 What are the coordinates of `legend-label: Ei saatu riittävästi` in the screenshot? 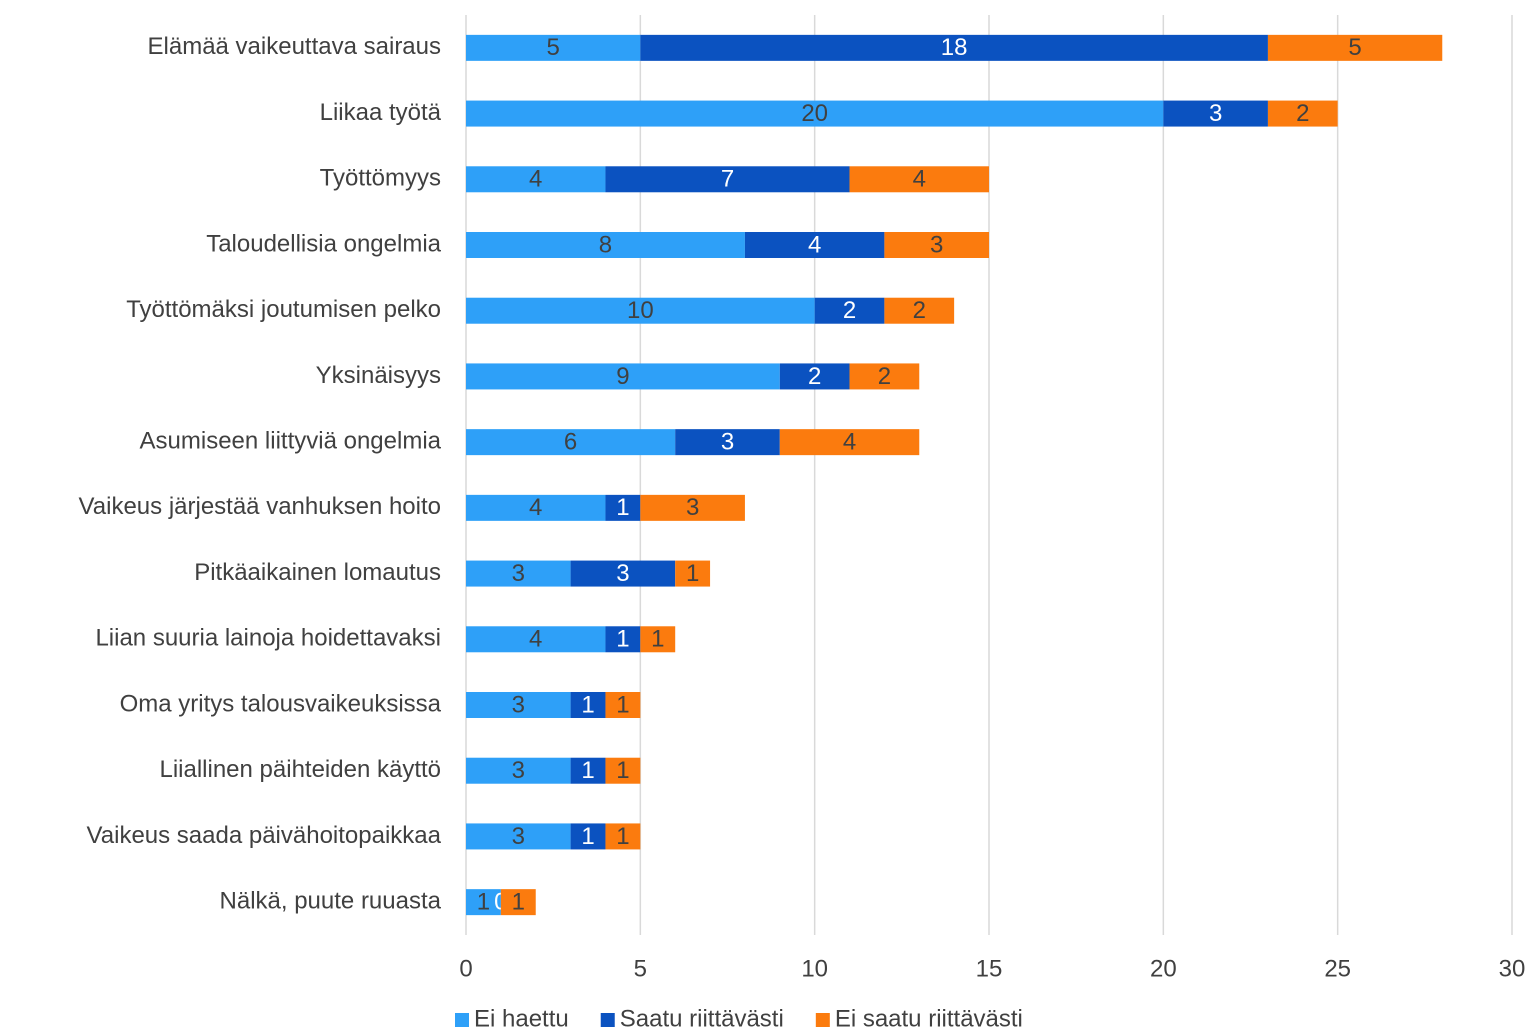 It's located at (929, 1018).